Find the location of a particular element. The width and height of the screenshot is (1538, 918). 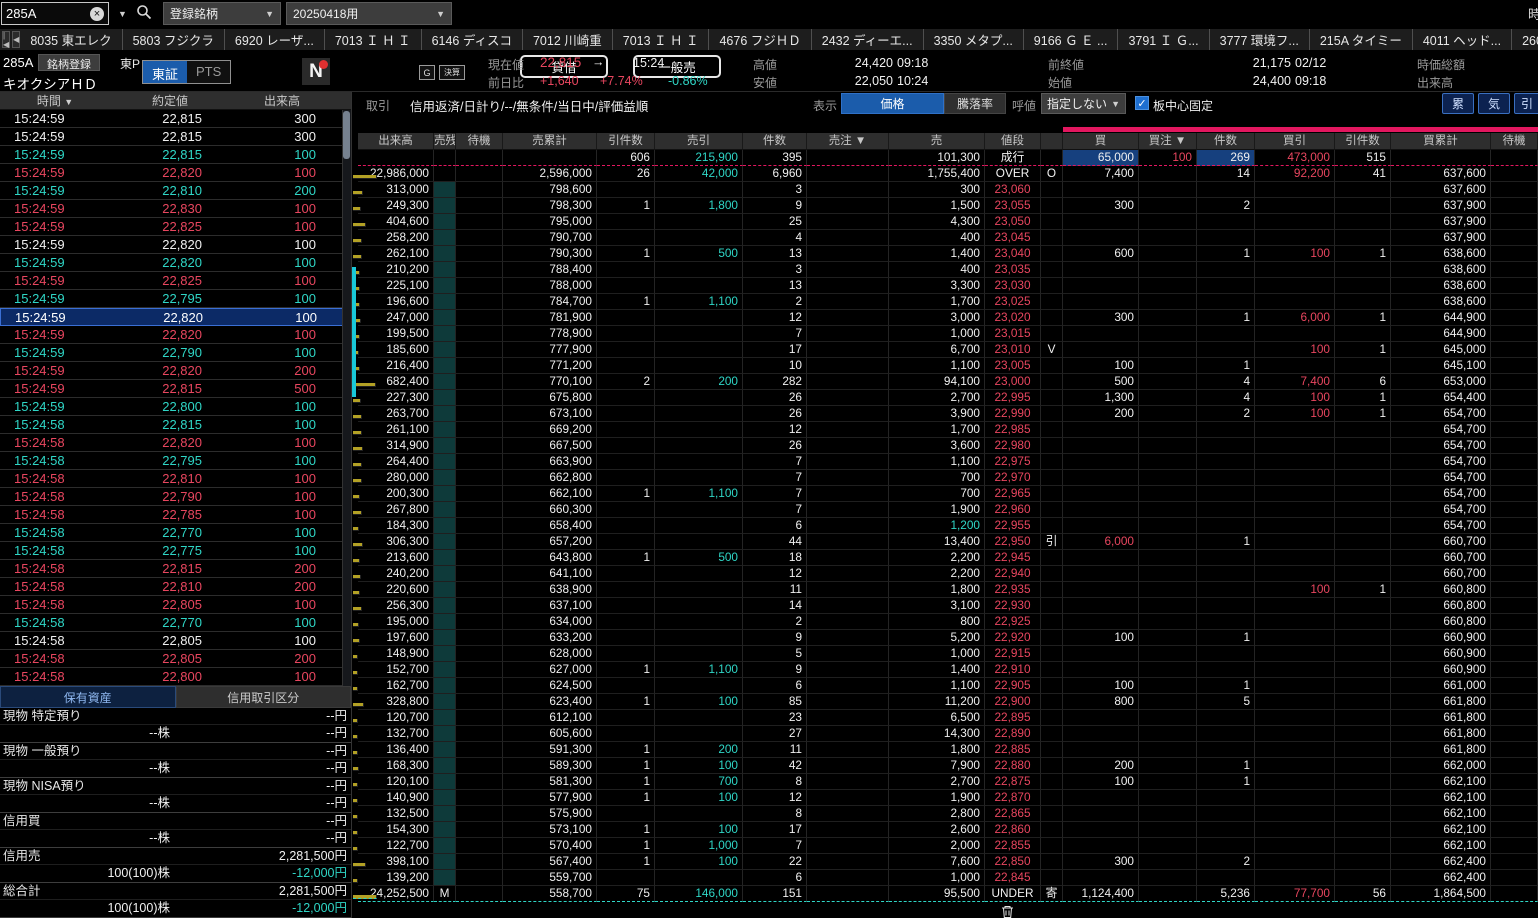

taishaku-button: 貸借 is located at coordinates (564, 66).